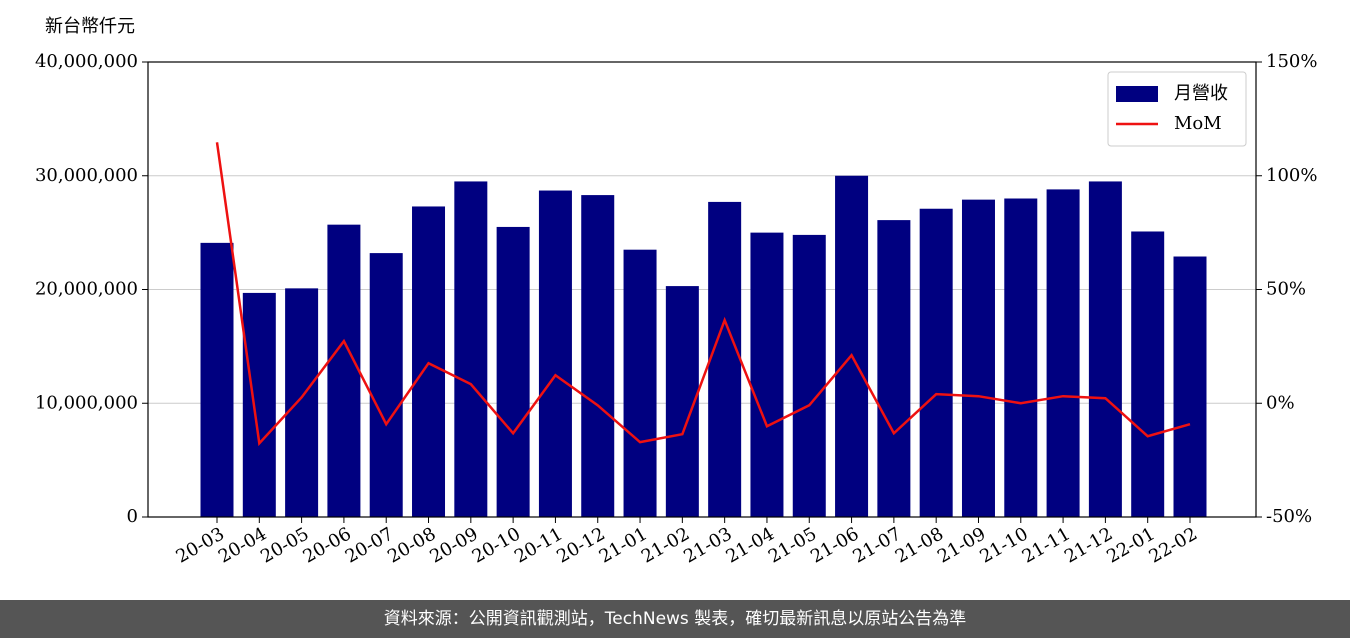  What do you see at coordinates (86, 289) in the screenshot?
I see `y-tick-label: 20,000,000` at bounding box center [86, 289].